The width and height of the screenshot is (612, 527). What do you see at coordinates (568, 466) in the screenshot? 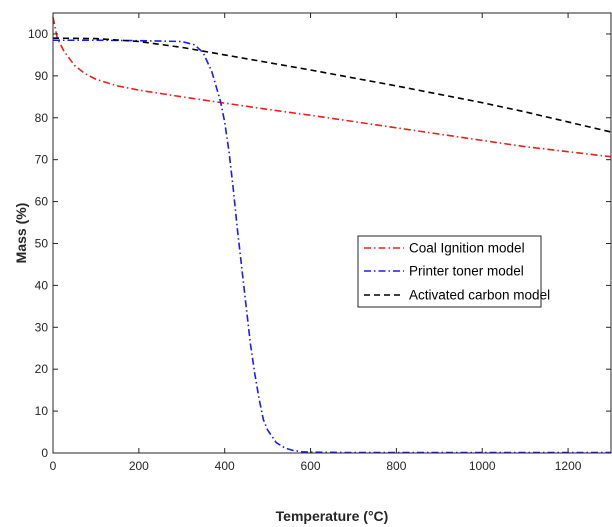
I see `x-tick-label: 1200` at bounding box center [568, 466].